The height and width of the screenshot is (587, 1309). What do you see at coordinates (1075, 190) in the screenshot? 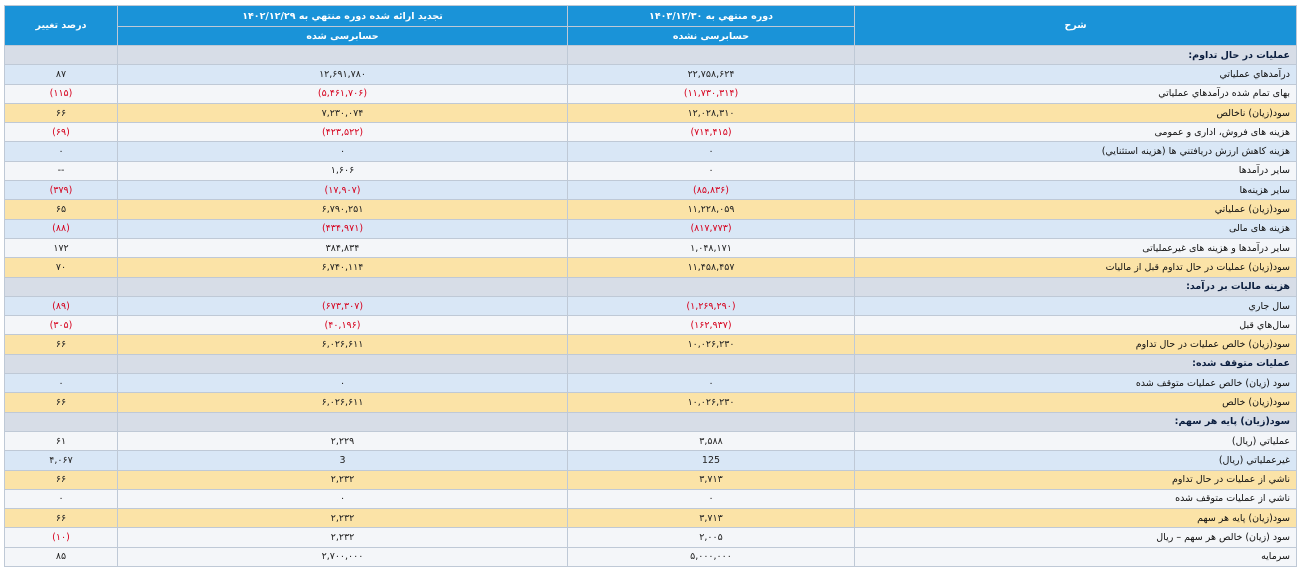
I see `row-description: سایر هزینه‌ها` at bounding box center [1075, 190].